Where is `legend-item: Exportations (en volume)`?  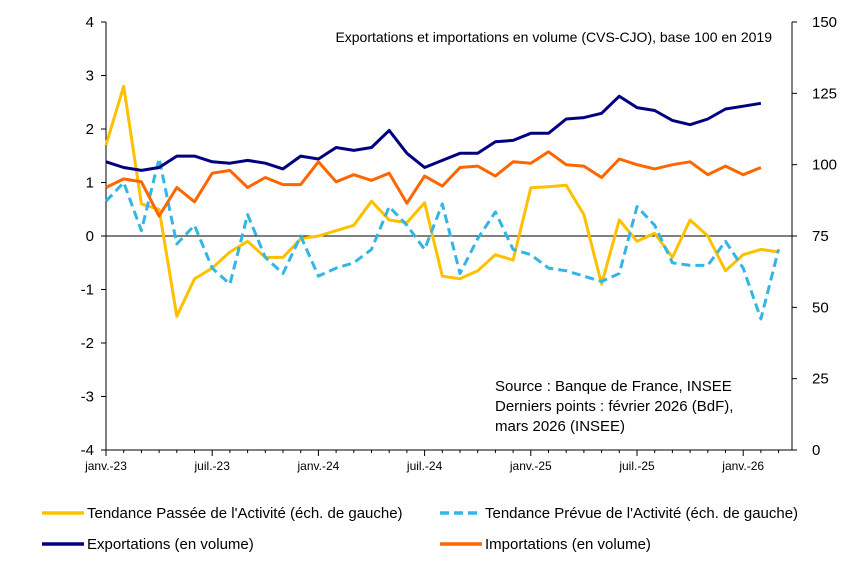 legend-item: Exportations (en volume) is located at coordinates (148, 544).